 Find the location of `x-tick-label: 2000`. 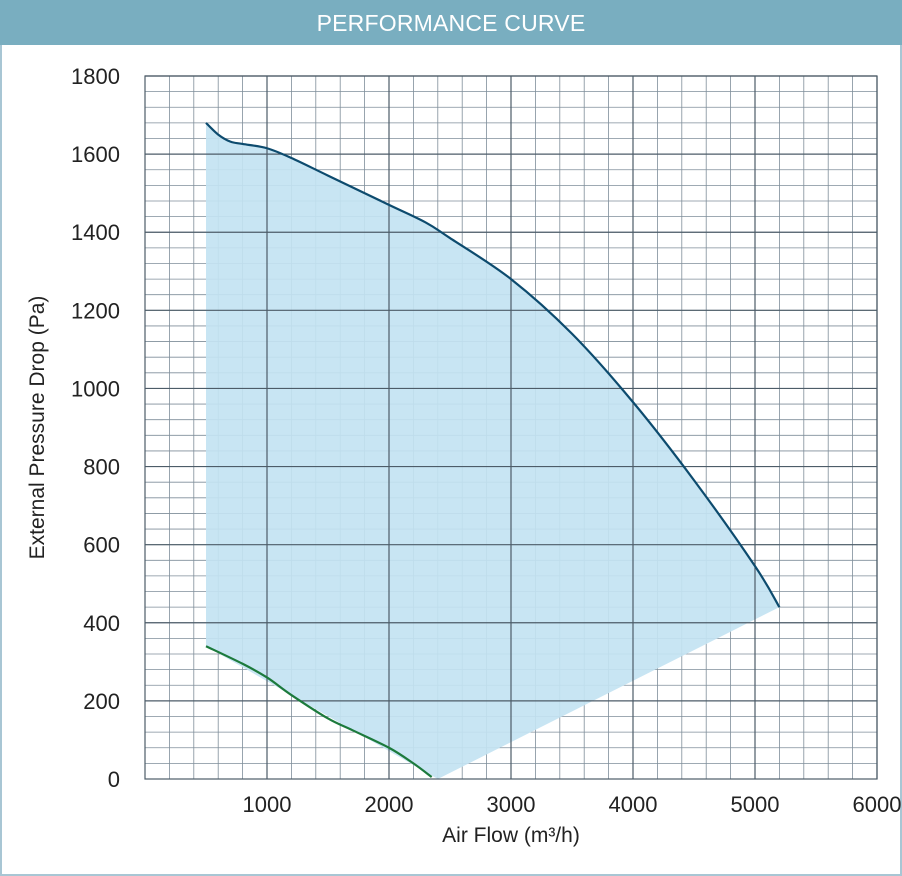

x-tick-label: 2000 is located at coordinates (389, 804).